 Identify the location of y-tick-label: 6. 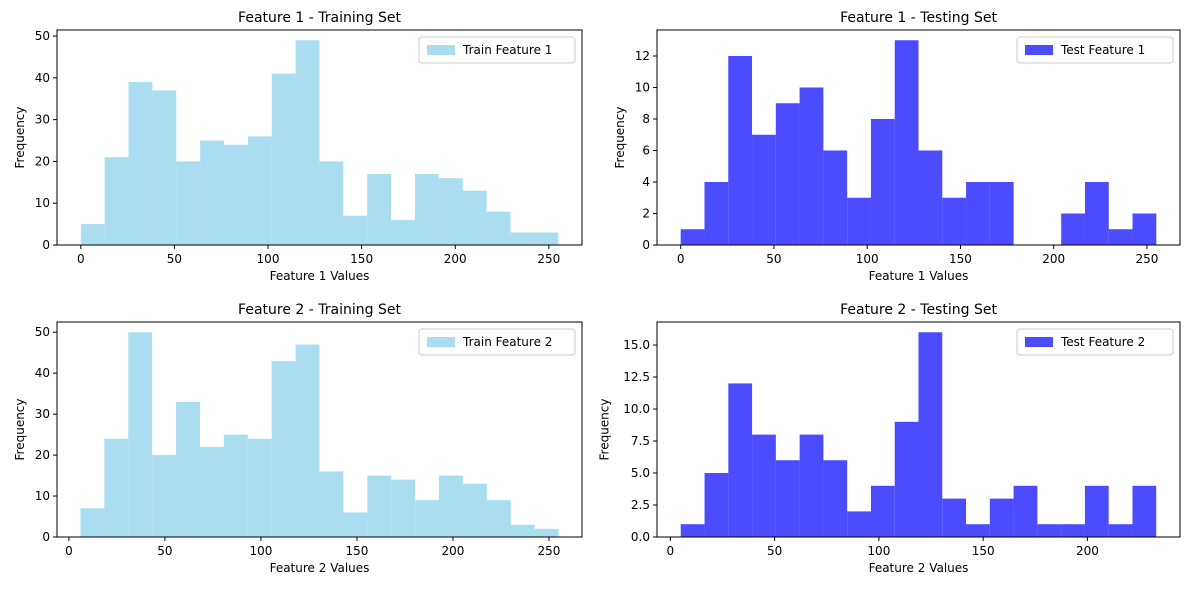
(646, 150).